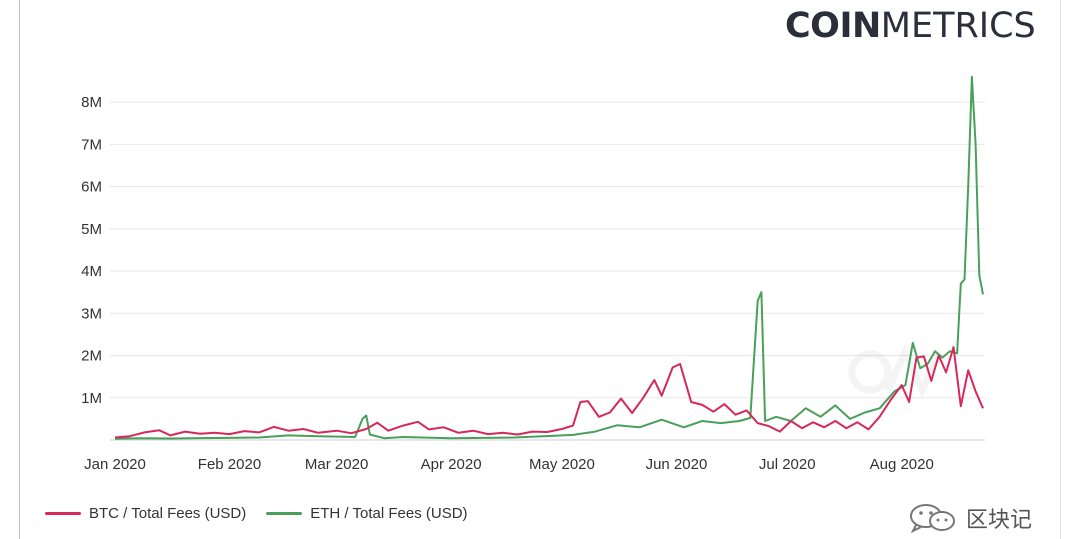 Image resolution: width=1080 pixels, height=539 pixels. I want to click on x-tick-label: Aug 2020, so click(902, 464).